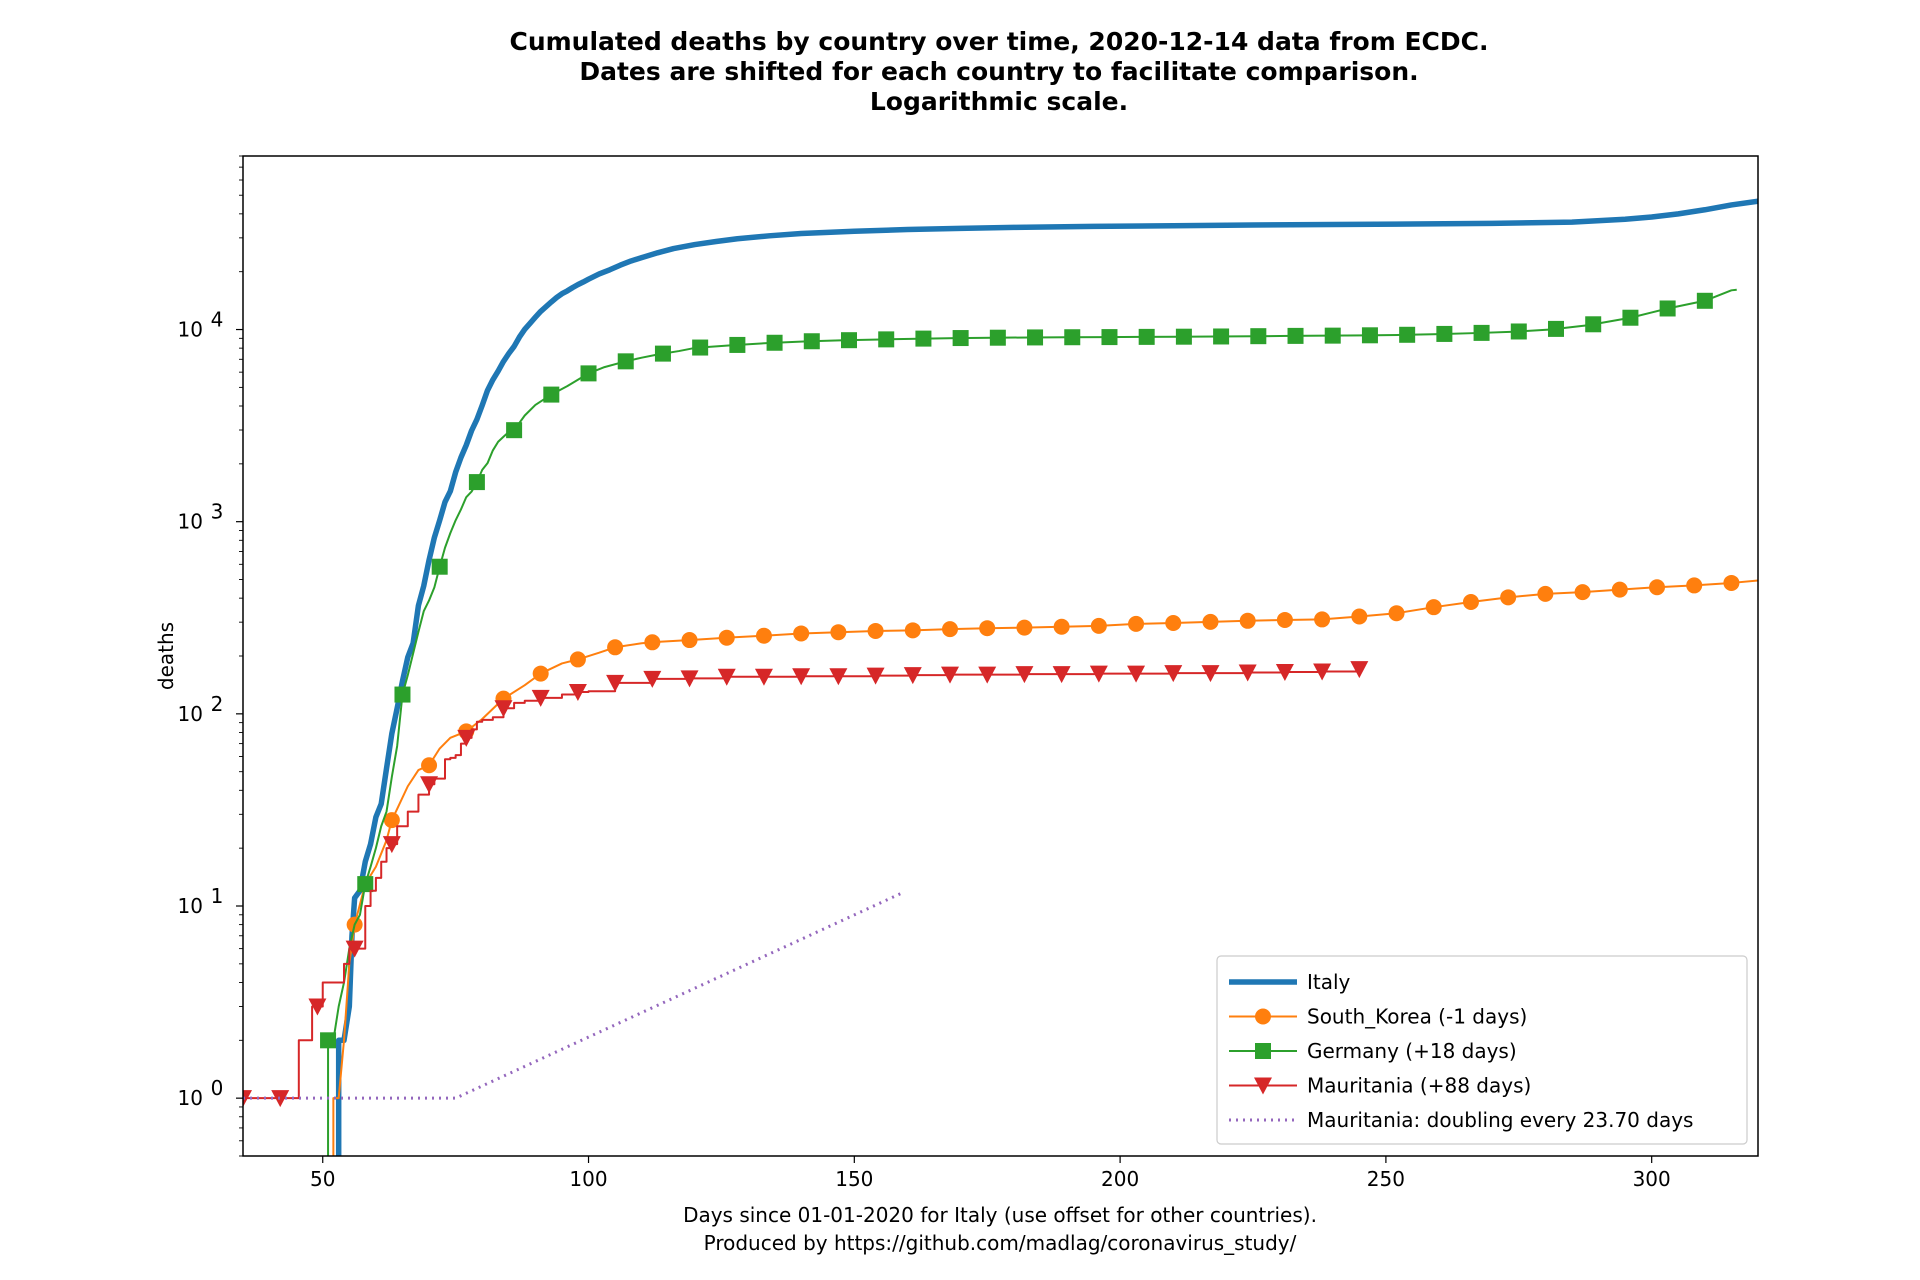  I want to click on legend-box, so click(1482, 1050).